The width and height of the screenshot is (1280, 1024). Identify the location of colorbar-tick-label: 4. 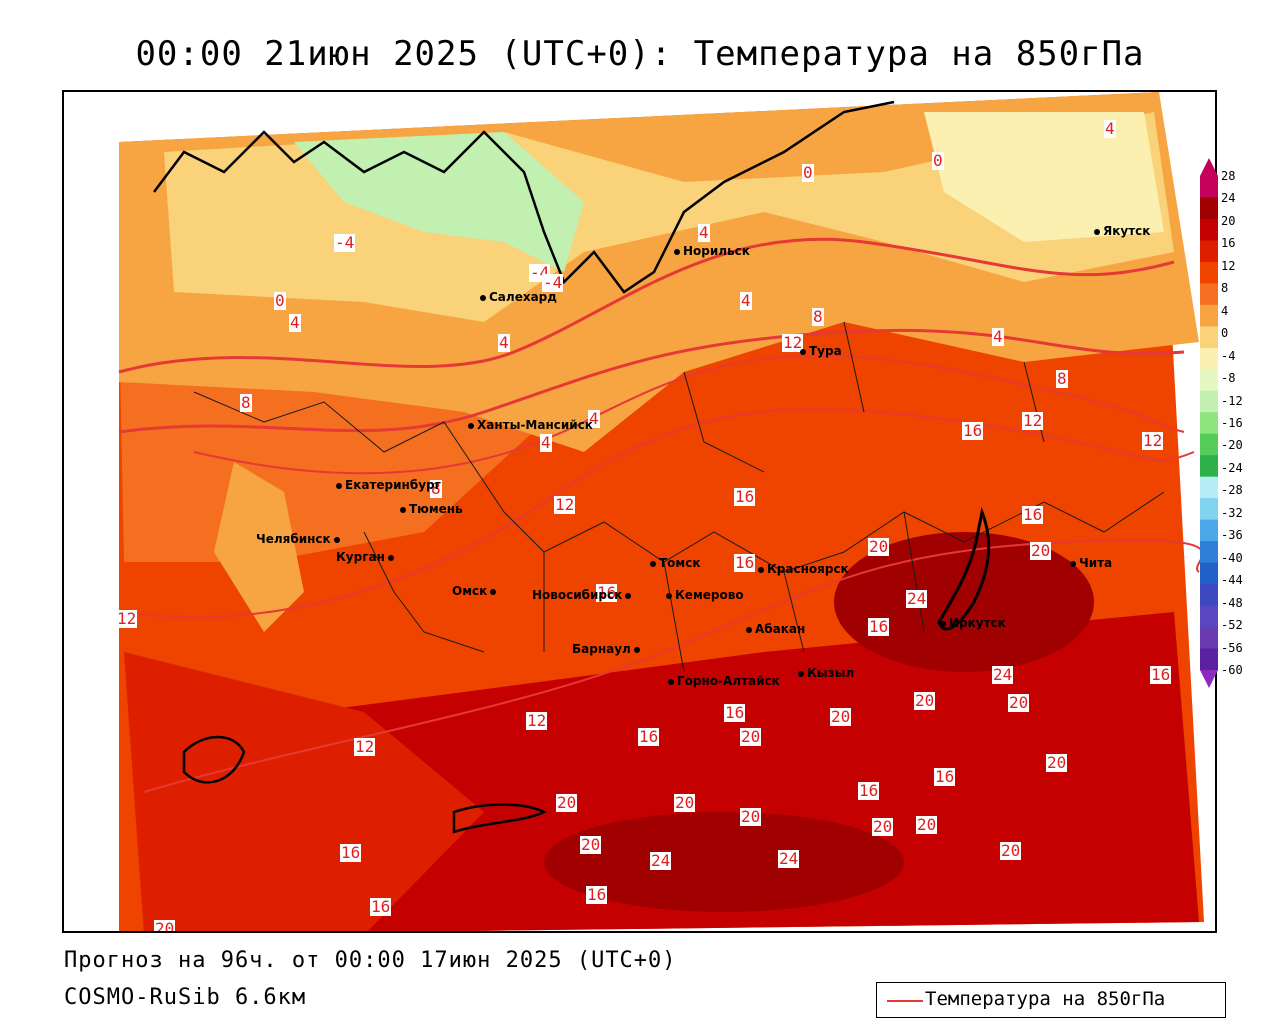
(1225, 310).